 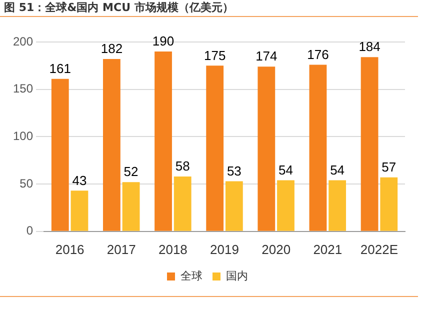 I want to click on y-tick-label: 200, so click(x=23, y=41).